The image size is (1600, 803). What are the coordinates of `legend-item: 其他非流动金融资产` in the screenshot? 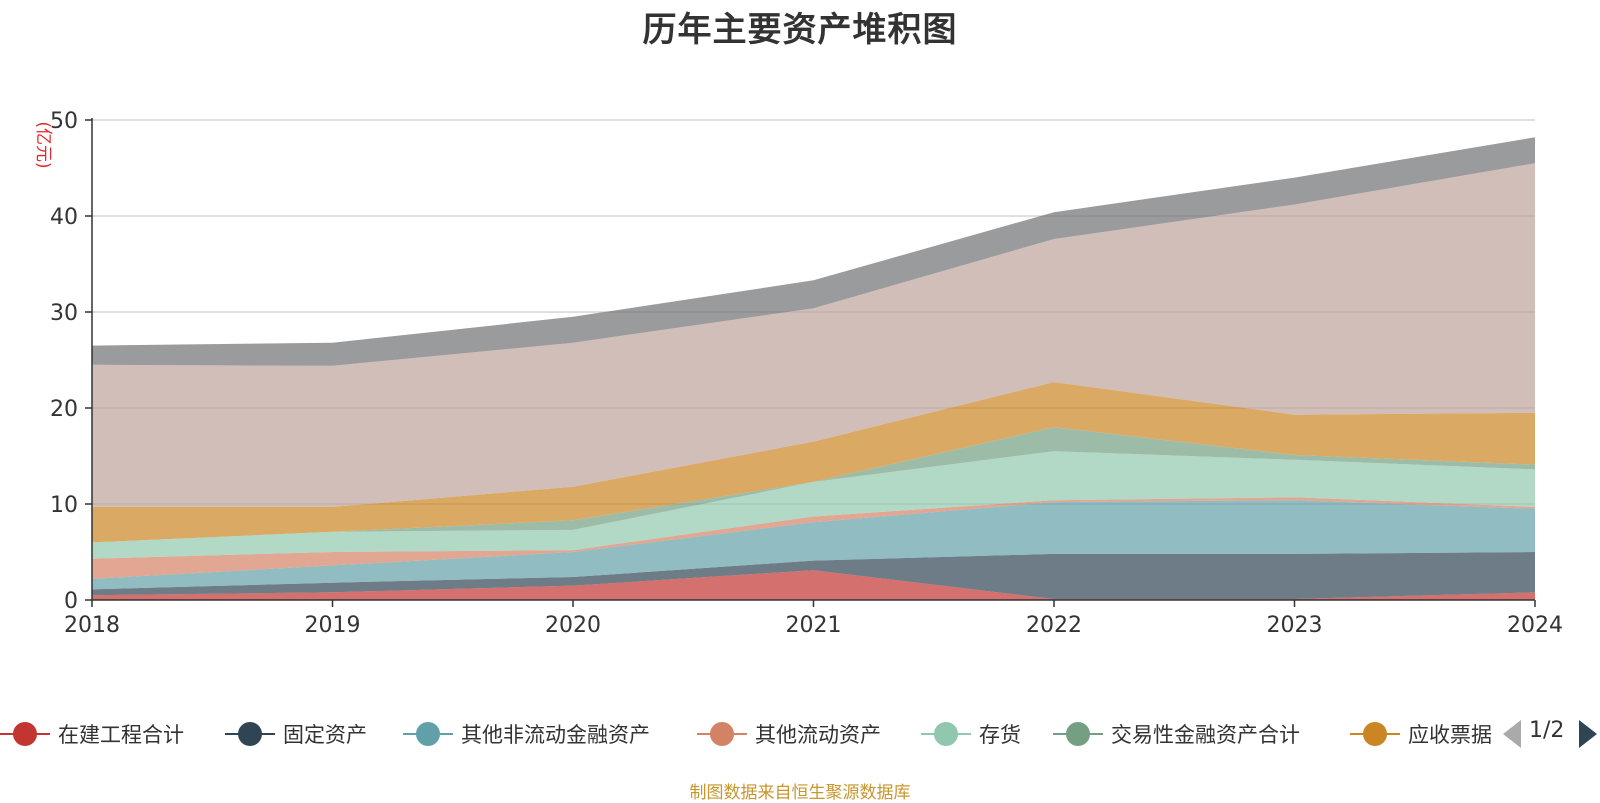 It's located at (526, 734).